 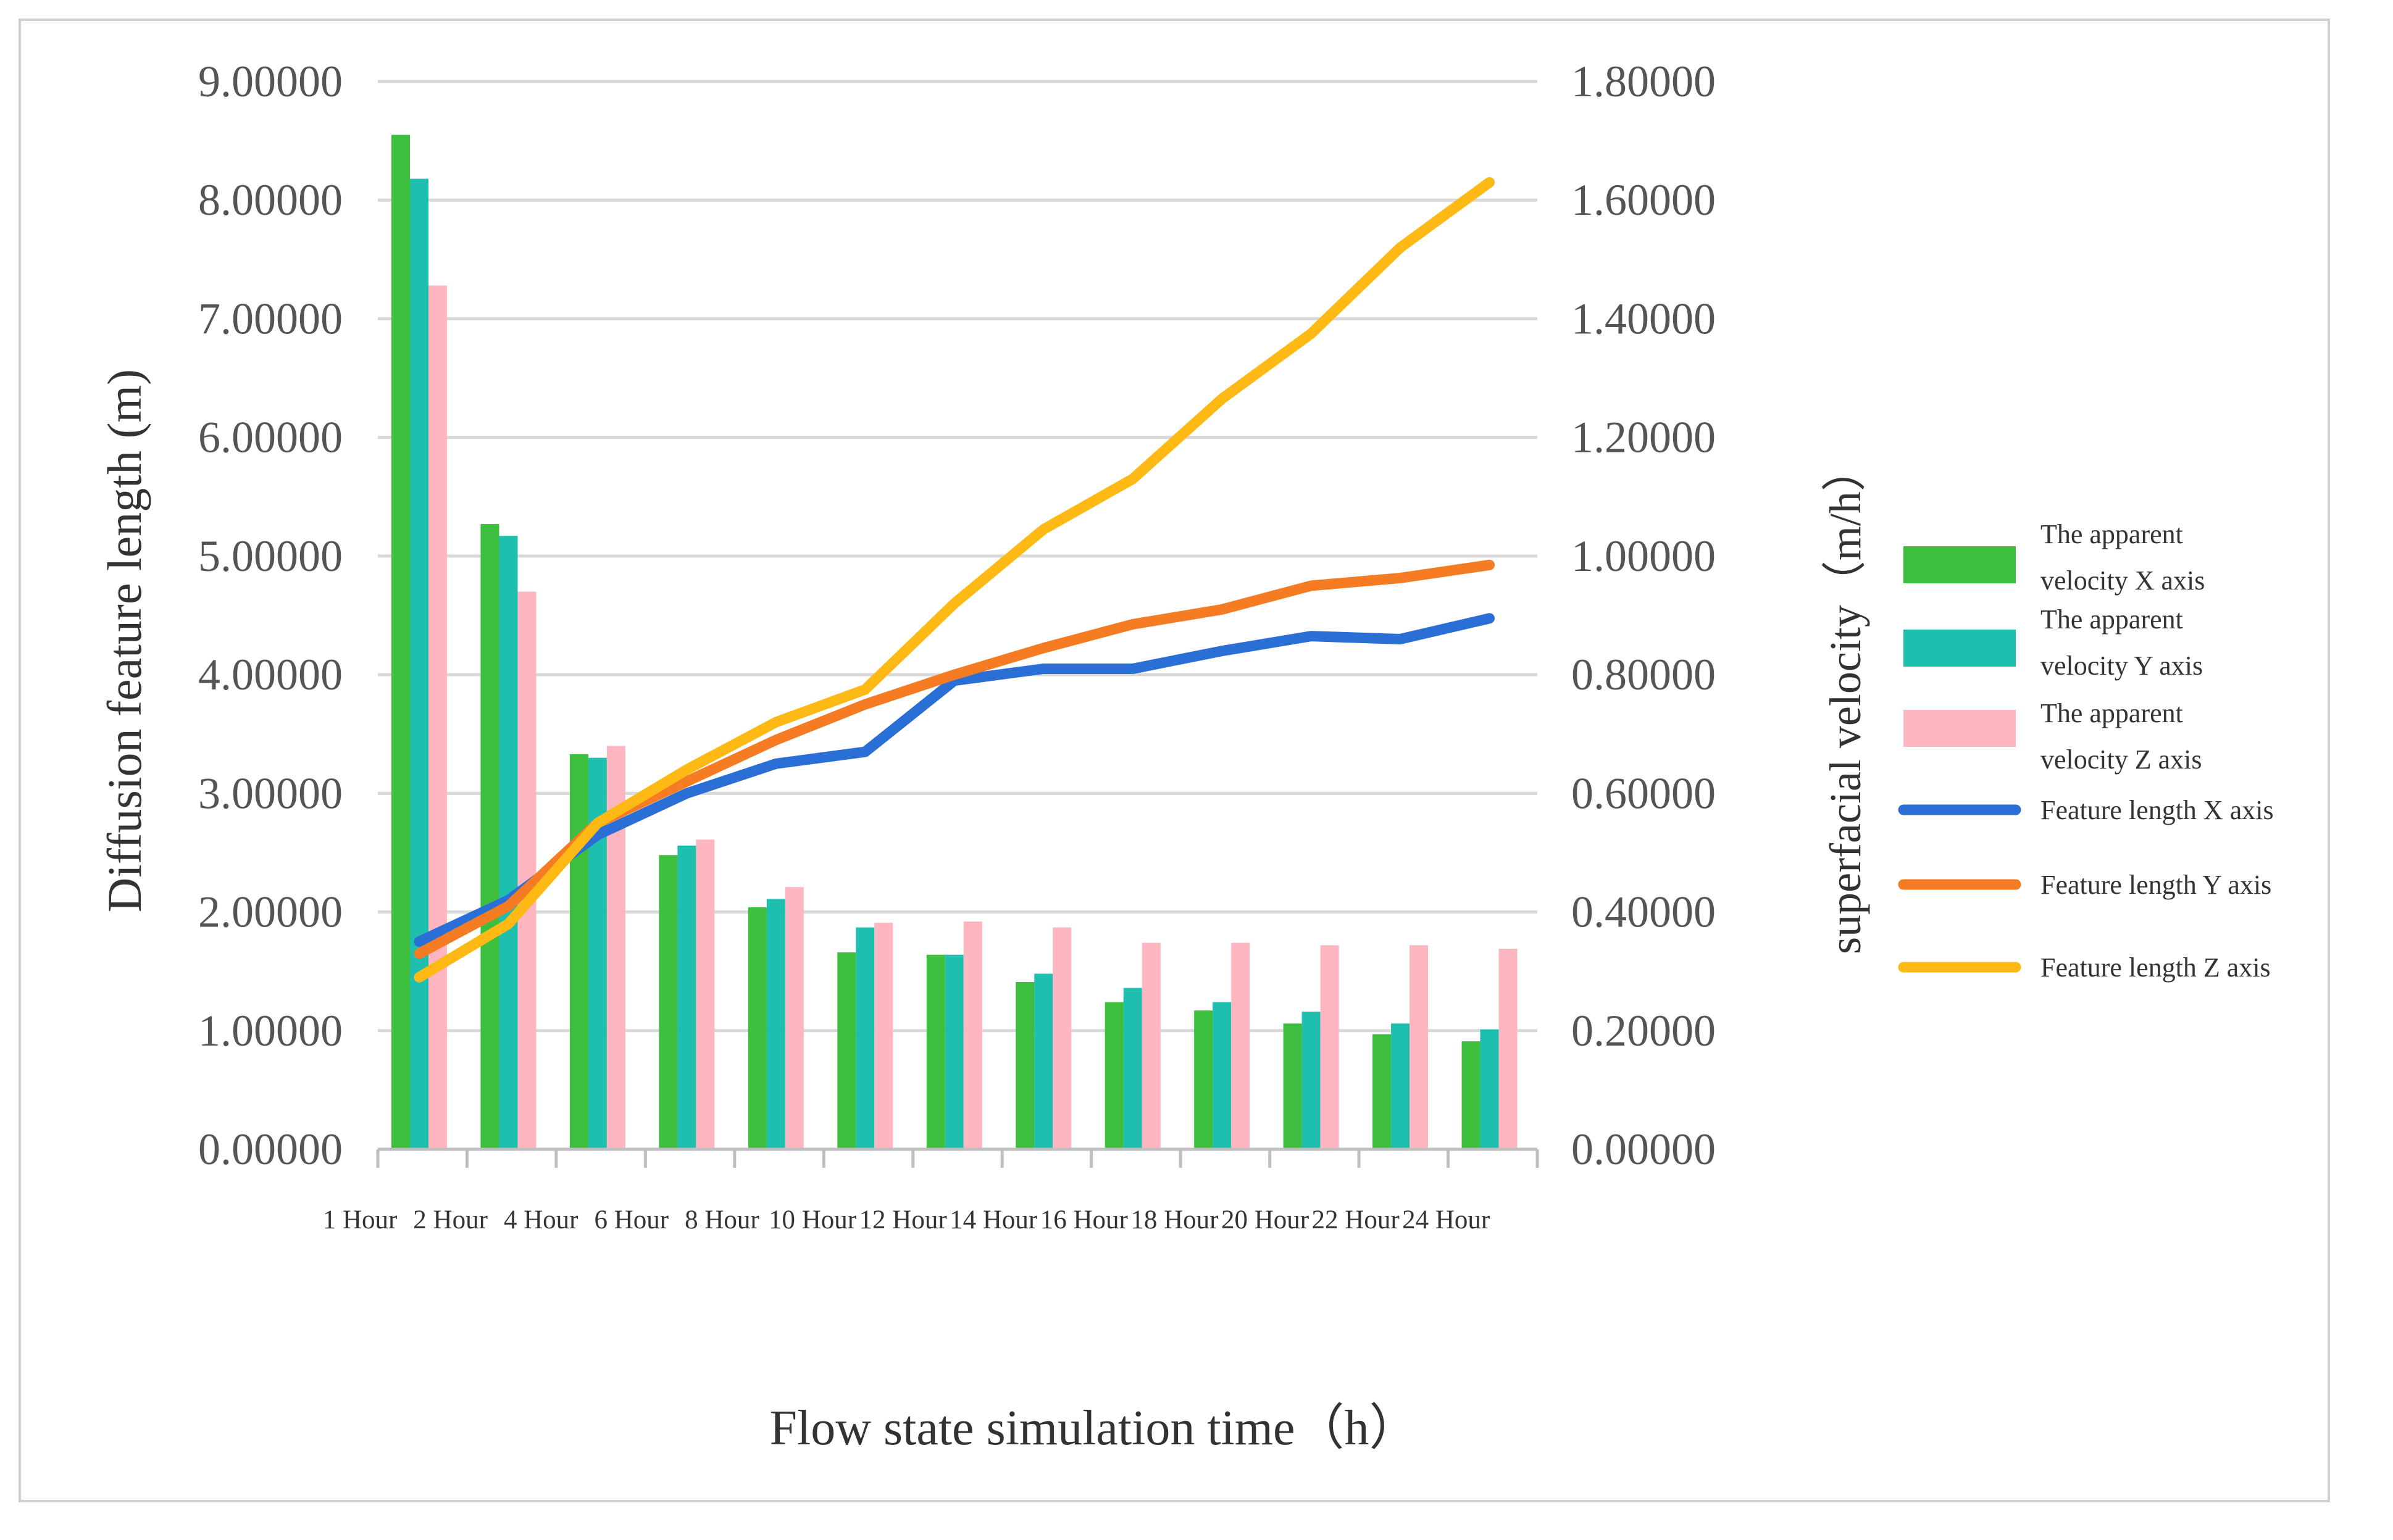 What do you see at coordinates (2121, 642) in the screenshot?
I see `legend-label: The apparent velocity Y axis` at bounding box center [2121, 642].